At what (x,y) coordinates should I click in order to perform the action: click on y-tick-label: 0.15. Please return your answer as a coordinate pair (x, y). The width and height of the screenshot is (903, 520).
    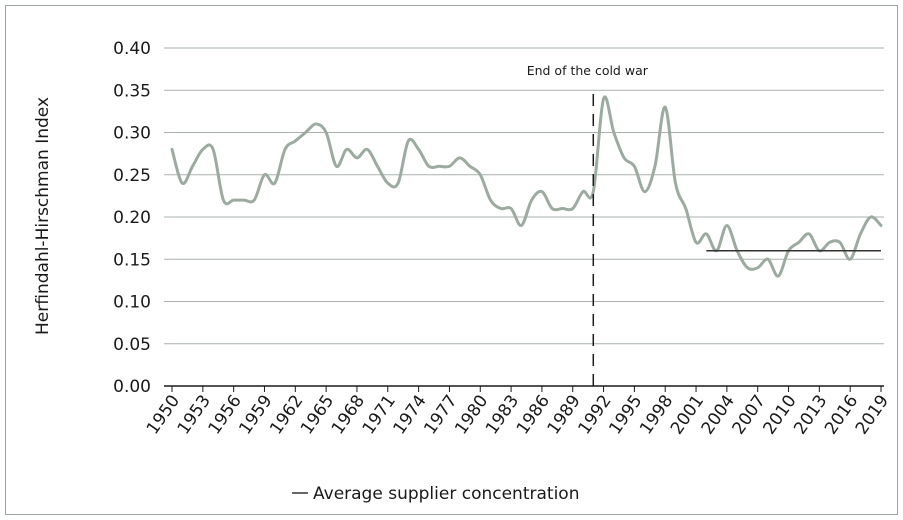
    Looking at the image, I should click on (132, 260).